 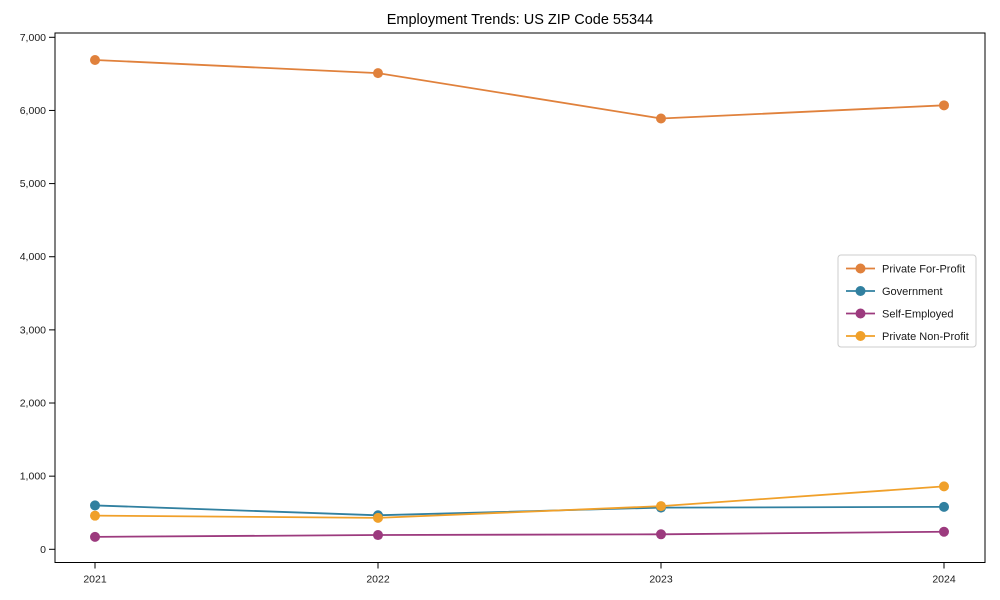 What do you see at coordinates (95, 580) in the screenshot?
I see `x-tick-label: 2021` at bounding box center [95, 580].